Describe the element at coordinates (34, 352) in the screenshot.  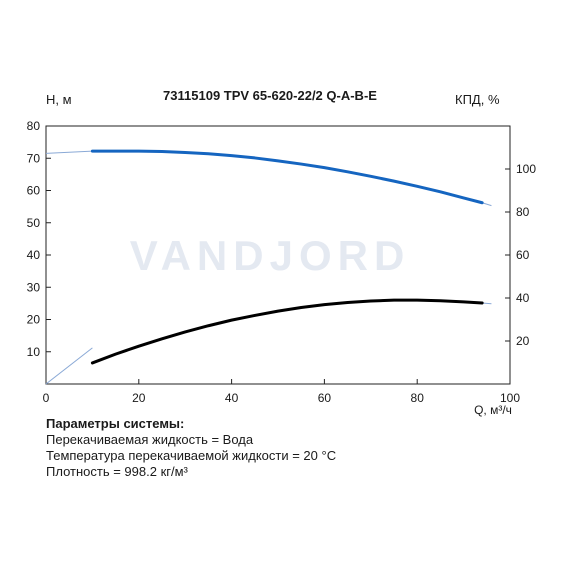
I see `y-left-tick-label: 10` at that location.